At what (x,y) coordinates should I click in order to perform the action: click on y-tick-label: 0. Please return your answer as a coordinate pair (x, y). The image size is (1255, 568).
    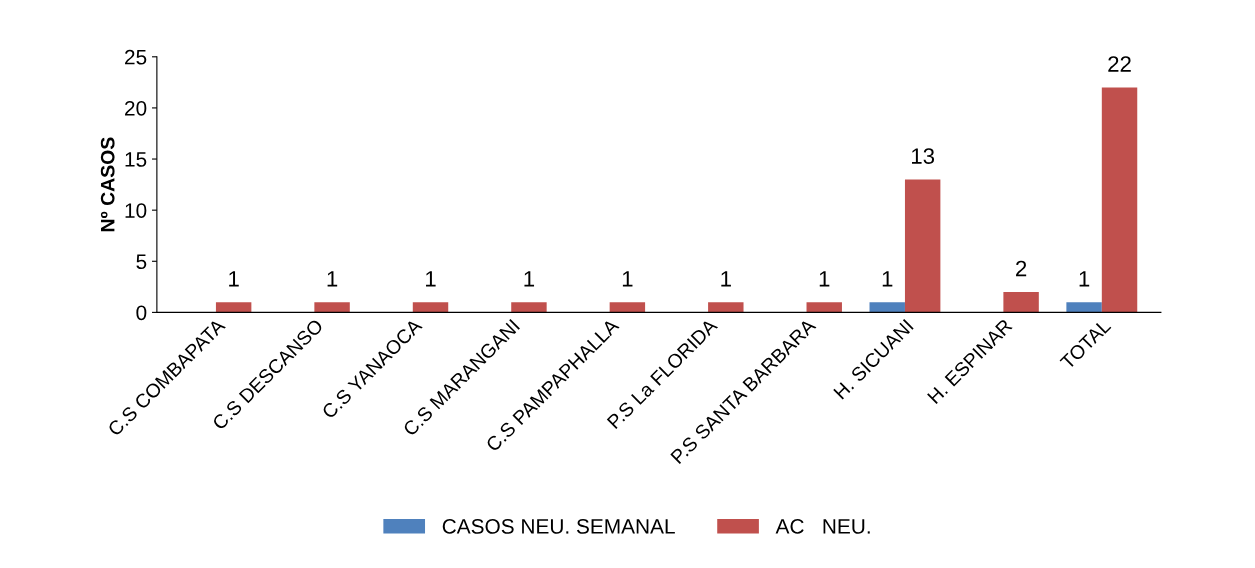
    Looking at the image, I should click on (141, 313).